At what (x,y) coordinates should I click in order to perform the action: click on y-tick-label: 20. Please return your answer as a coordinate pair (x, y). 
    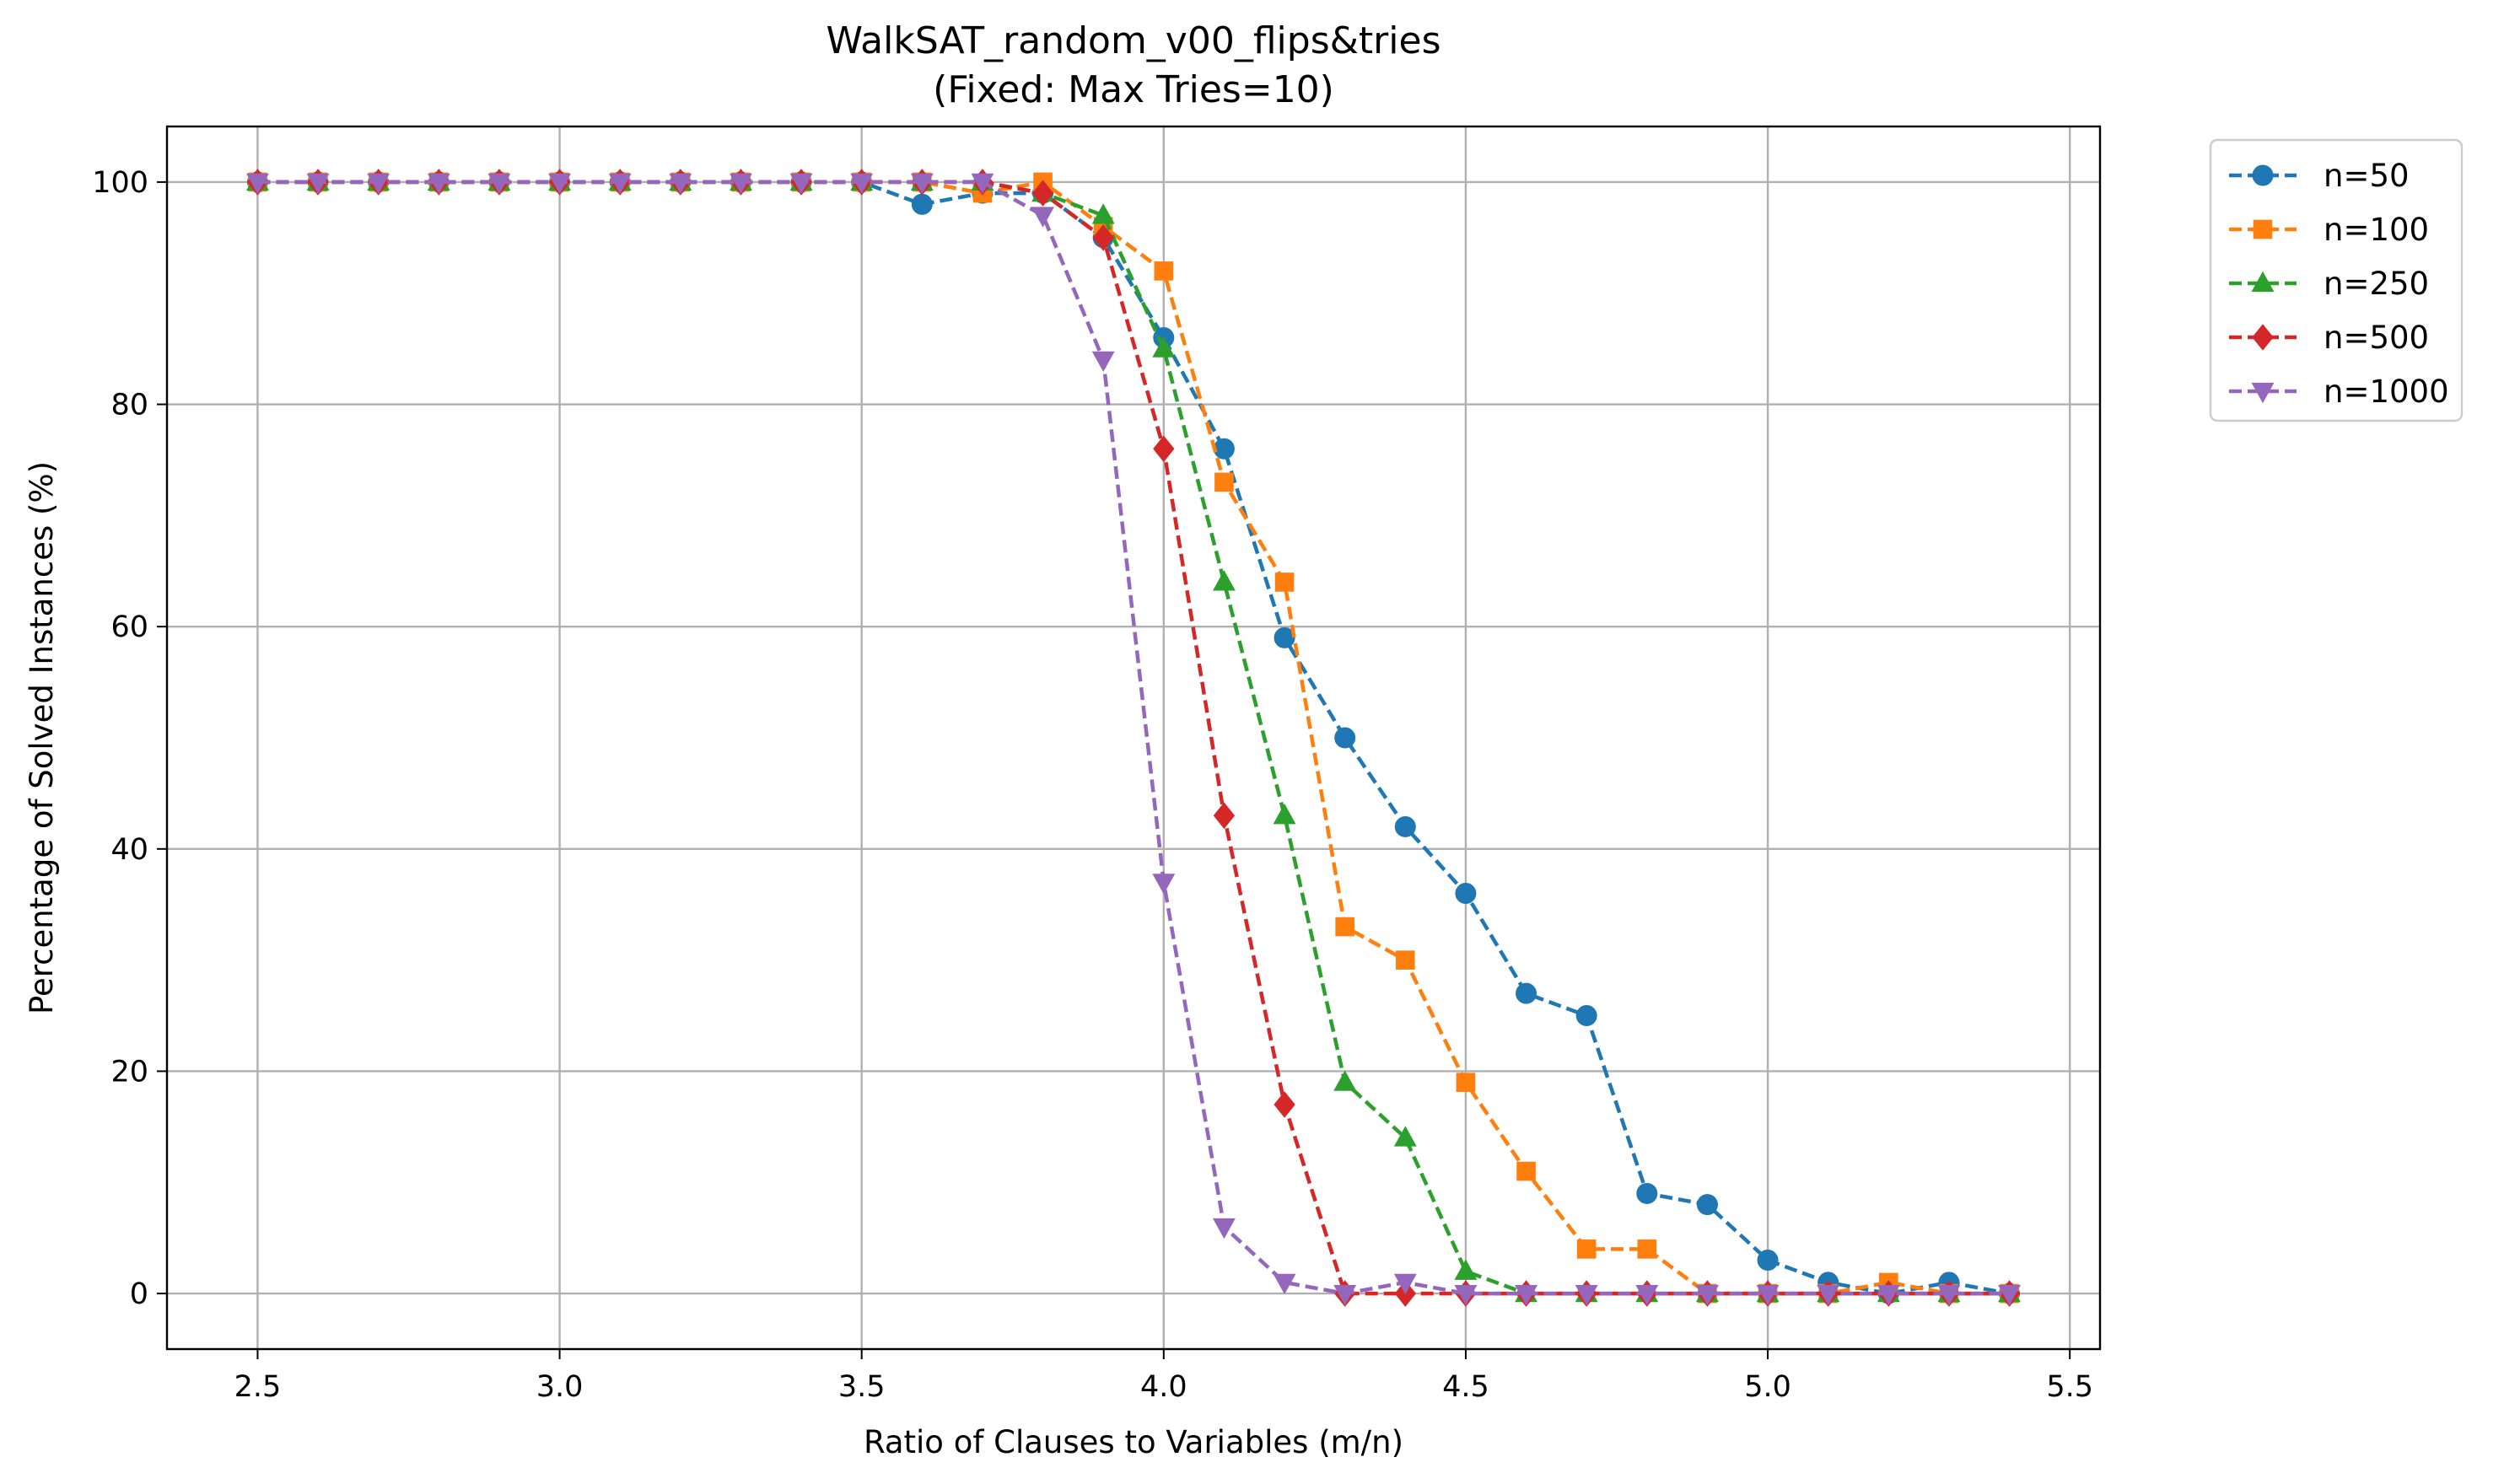
    Looking at the image, I should click on (129, 1072).